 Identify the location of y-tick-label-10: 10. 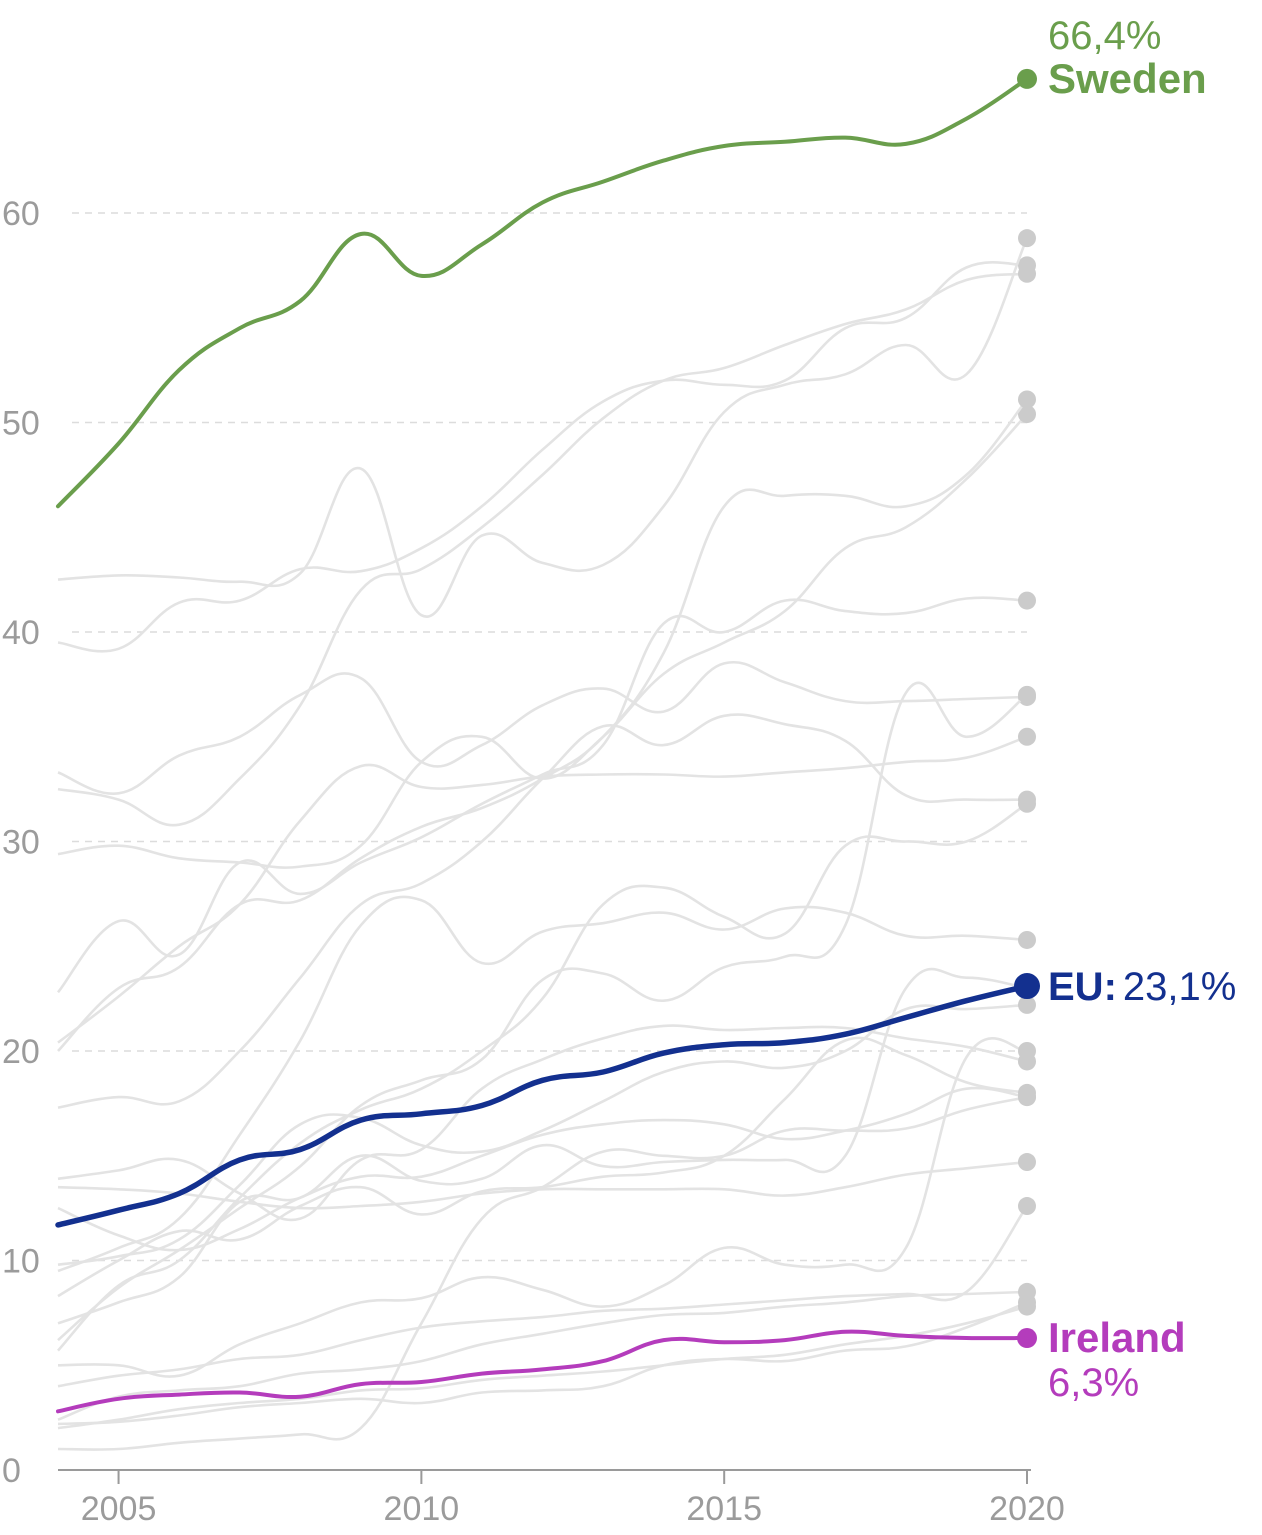
(21, 1262).